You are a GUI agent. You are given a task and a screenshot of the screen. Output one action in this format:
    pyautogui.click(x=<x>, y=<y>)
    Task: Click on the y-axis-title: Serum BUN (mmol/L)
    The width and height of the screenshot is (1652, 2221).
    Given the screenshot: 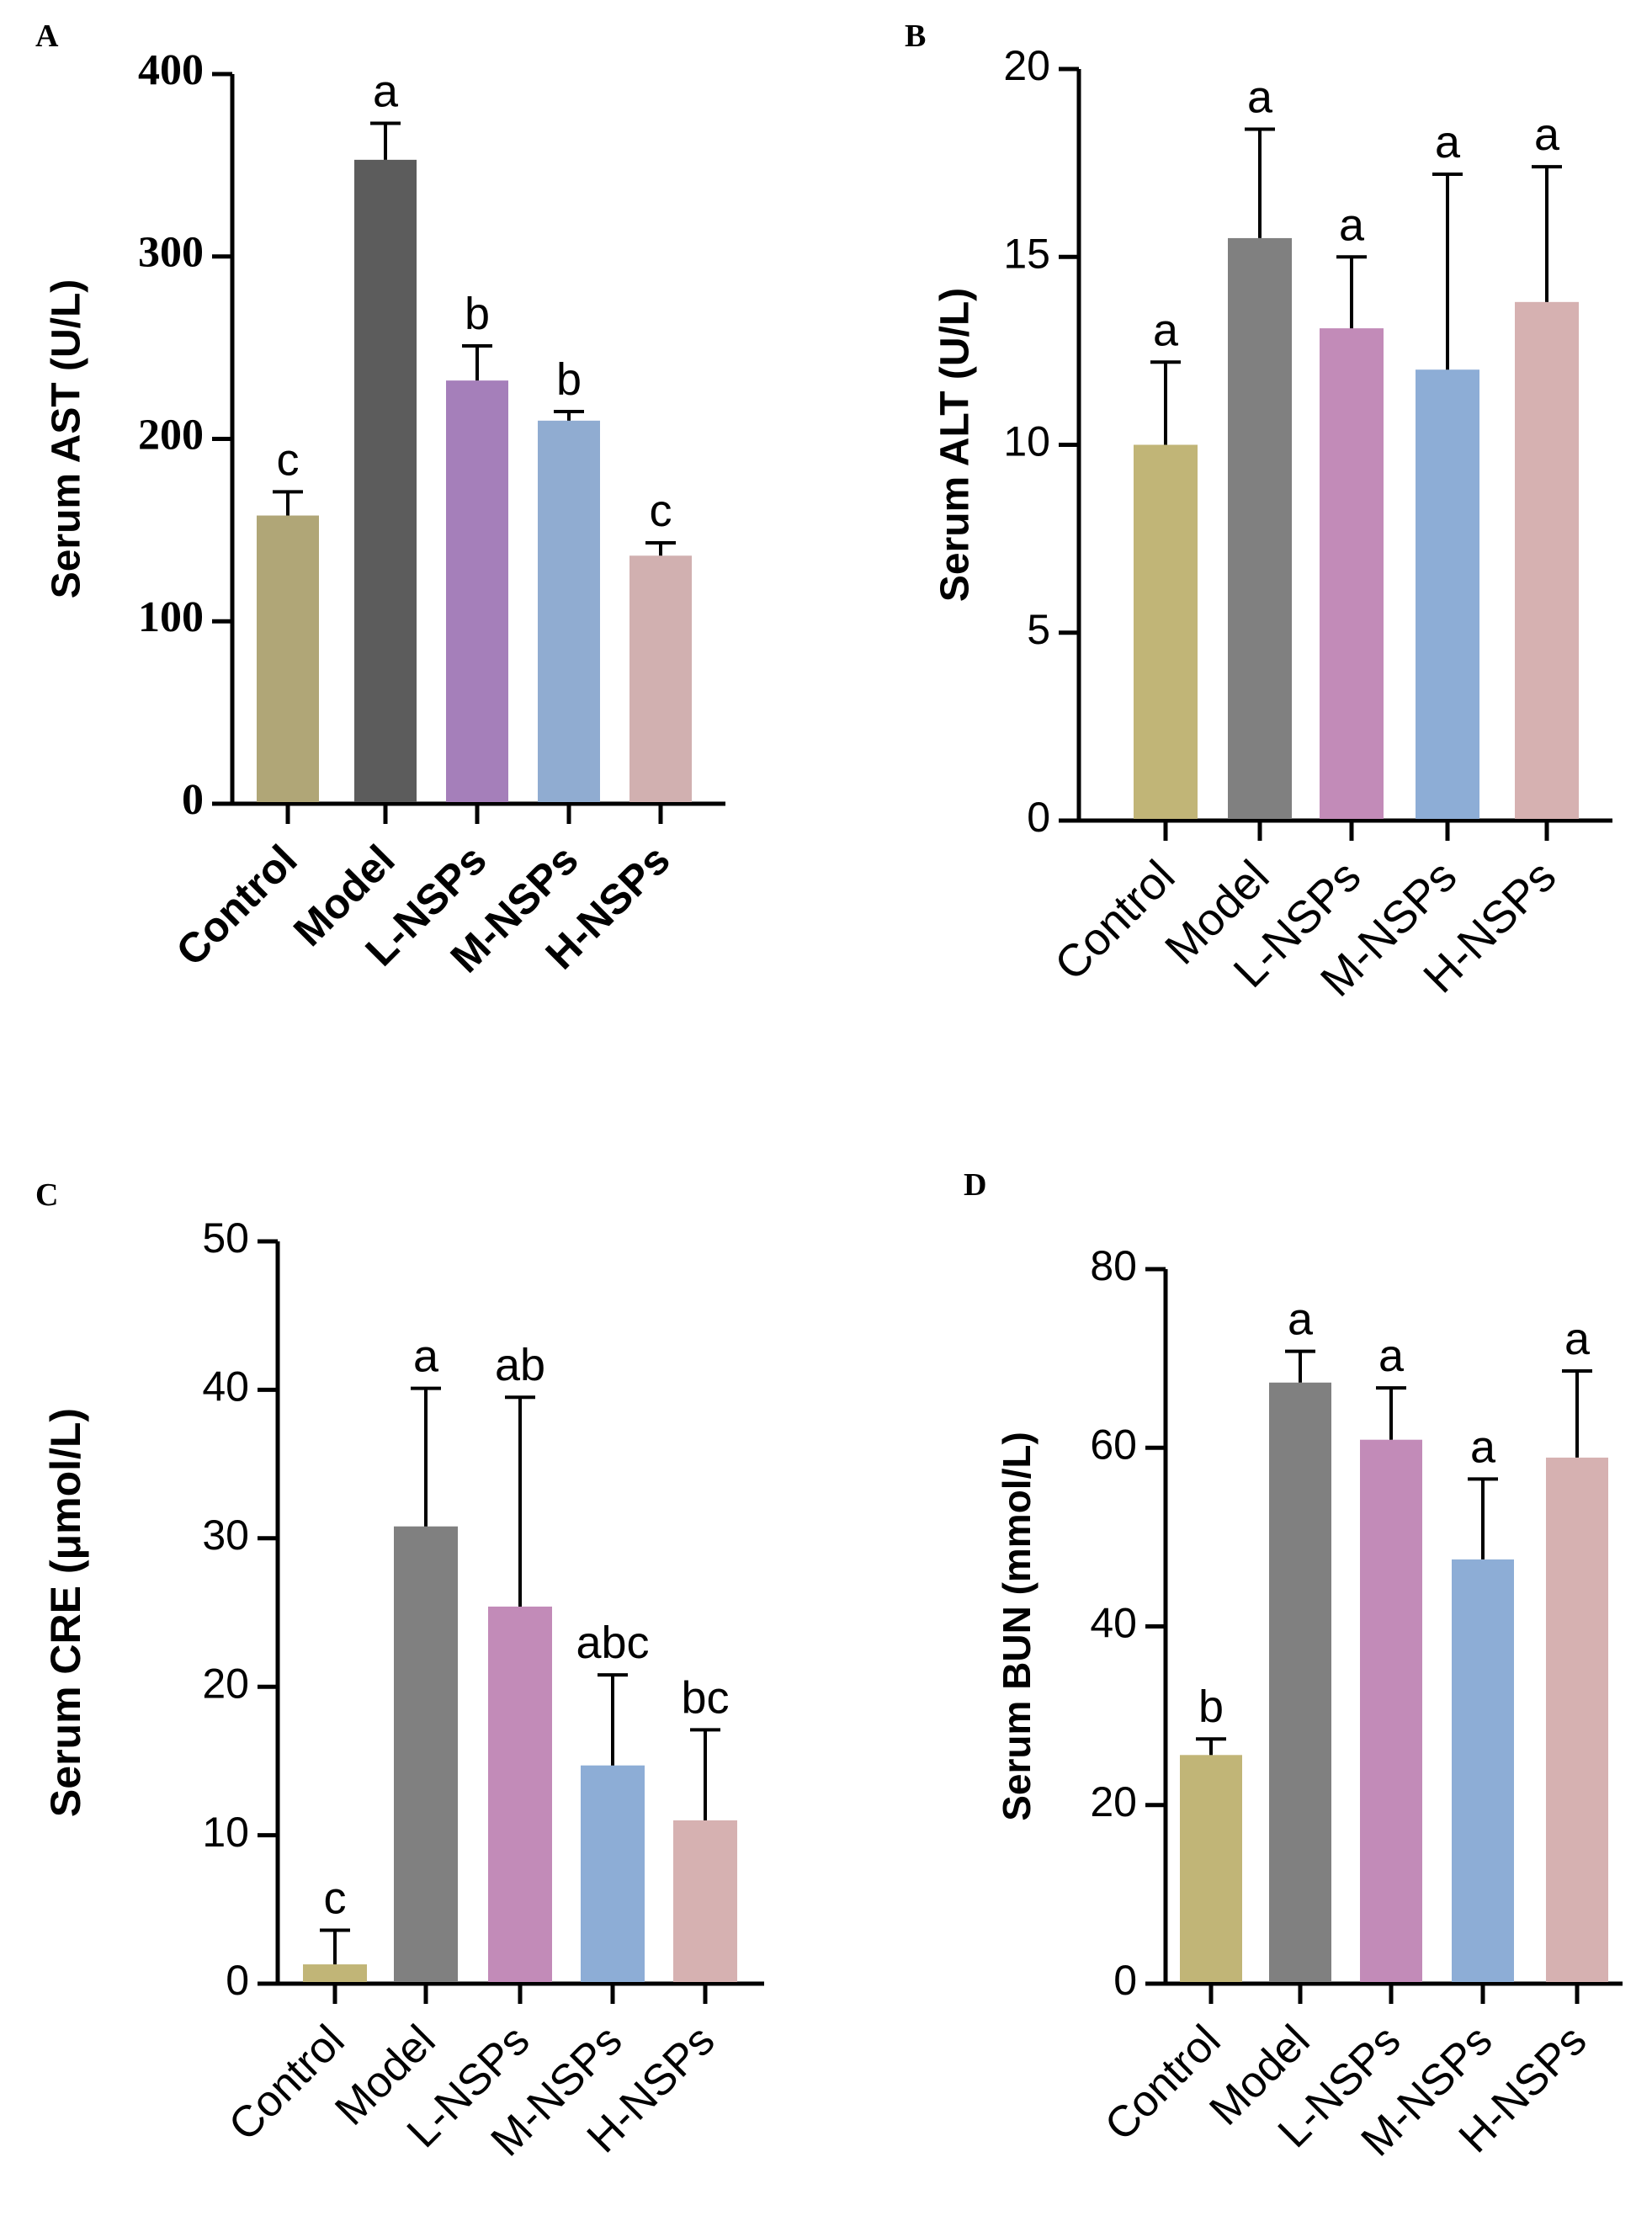 What is the action you would take?
    pyautogui.click(x=1016, y=1626)
    